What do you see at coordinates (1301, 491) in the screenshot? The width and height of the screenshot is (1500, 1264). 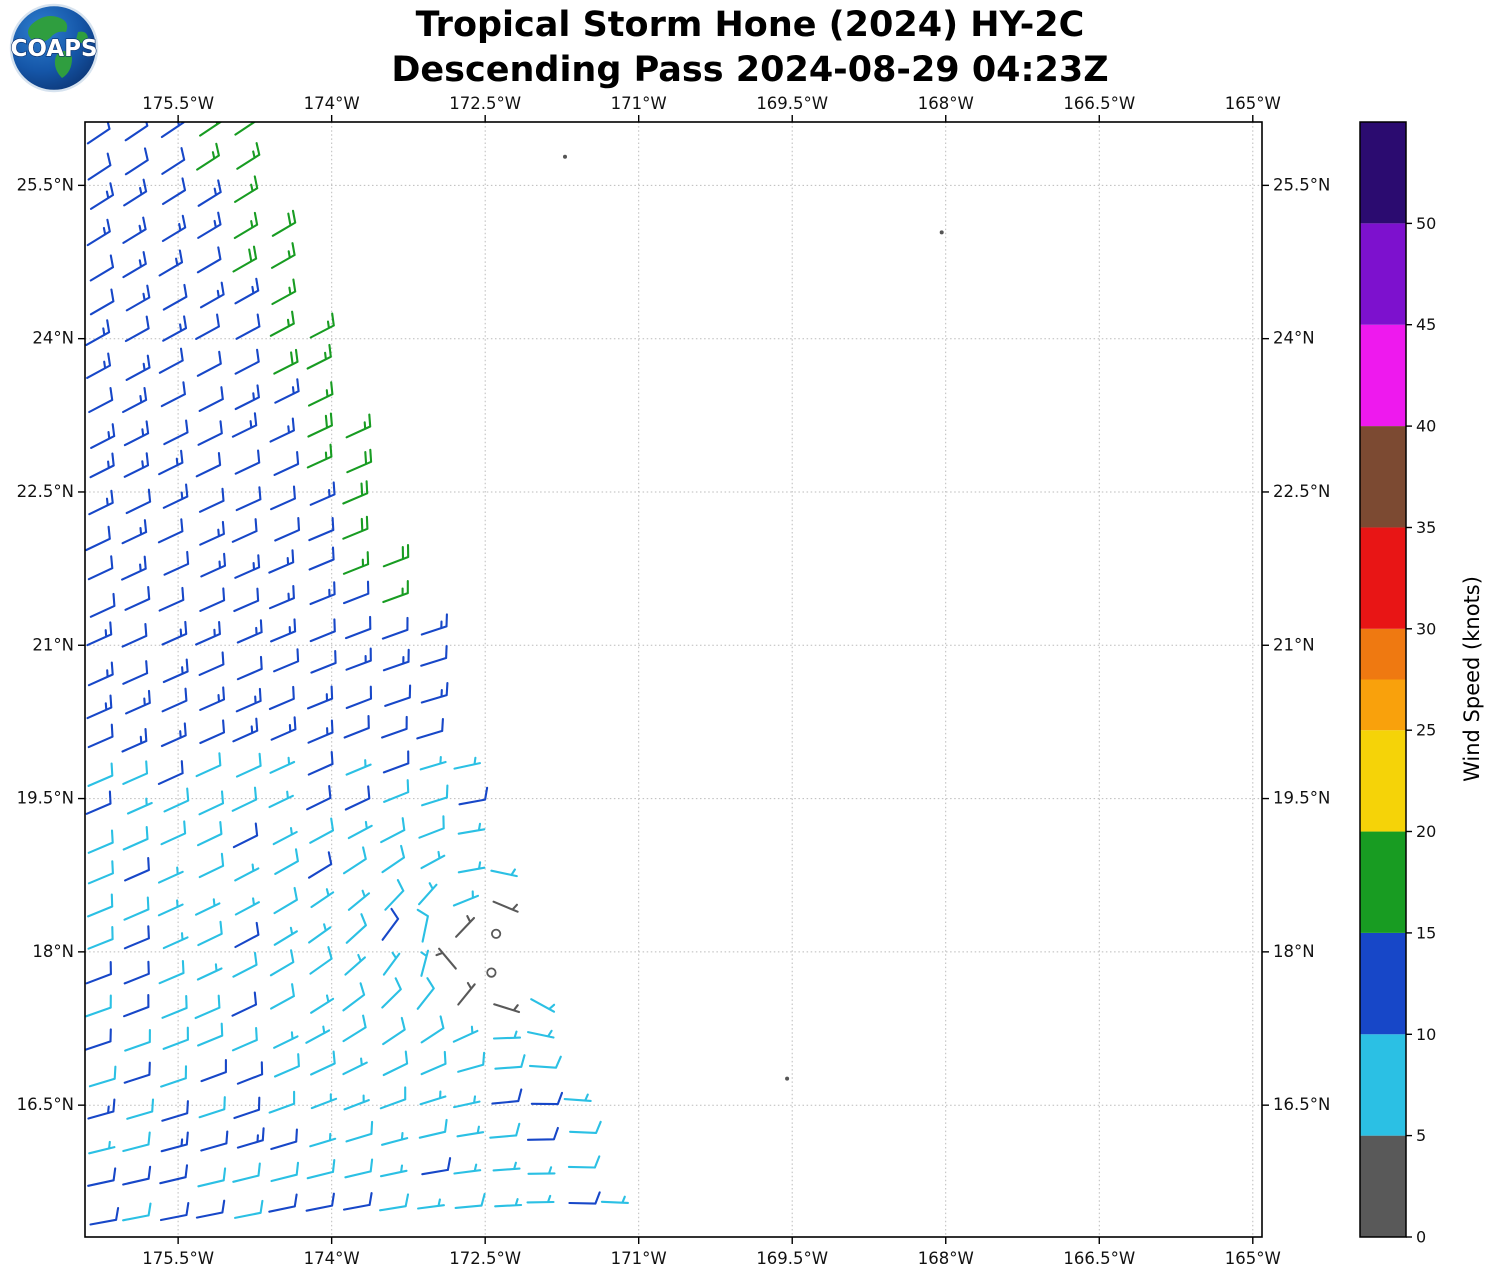 I see `y-tick-label-right: 22.5°N` at bounding box center [1301, 491].